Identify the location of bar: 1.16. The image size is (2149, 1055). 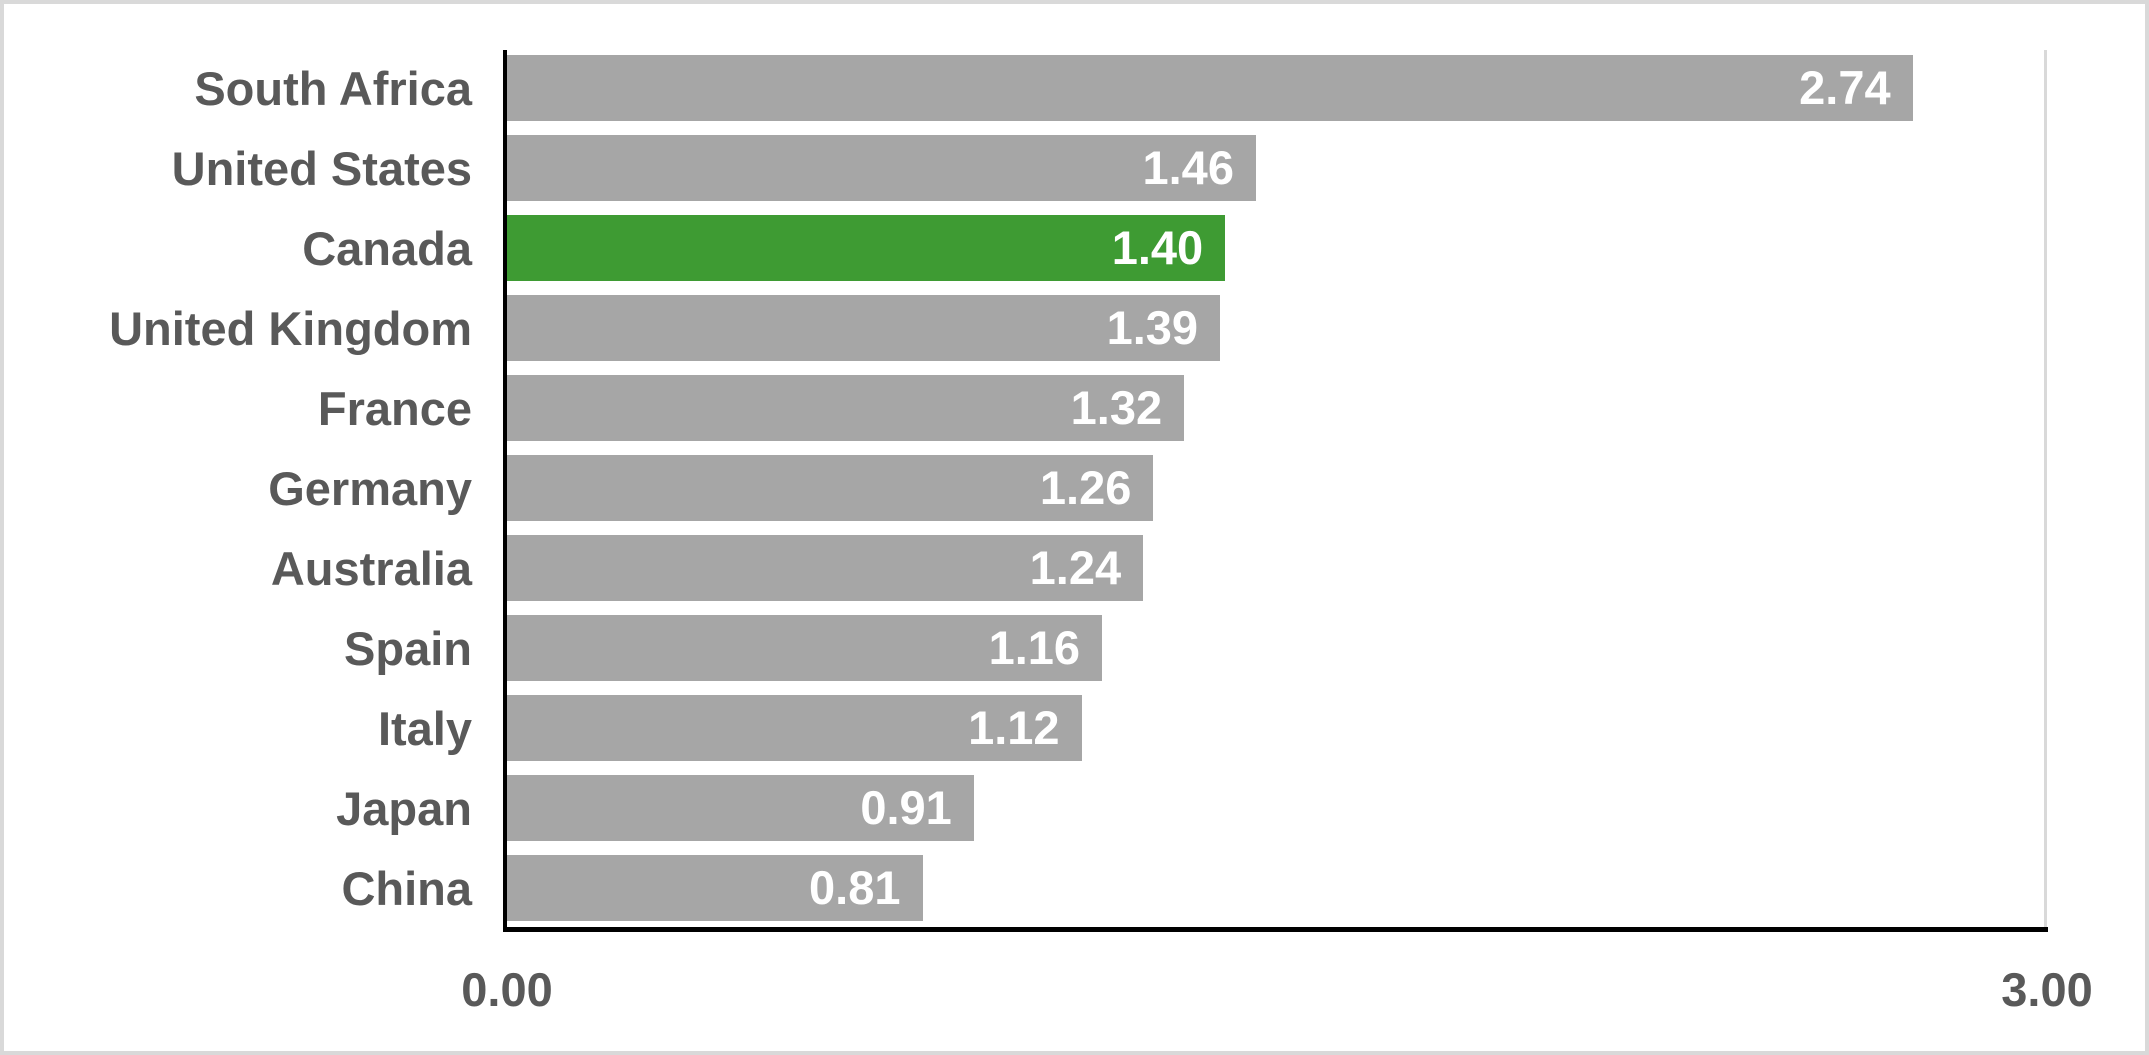
(805, 648).